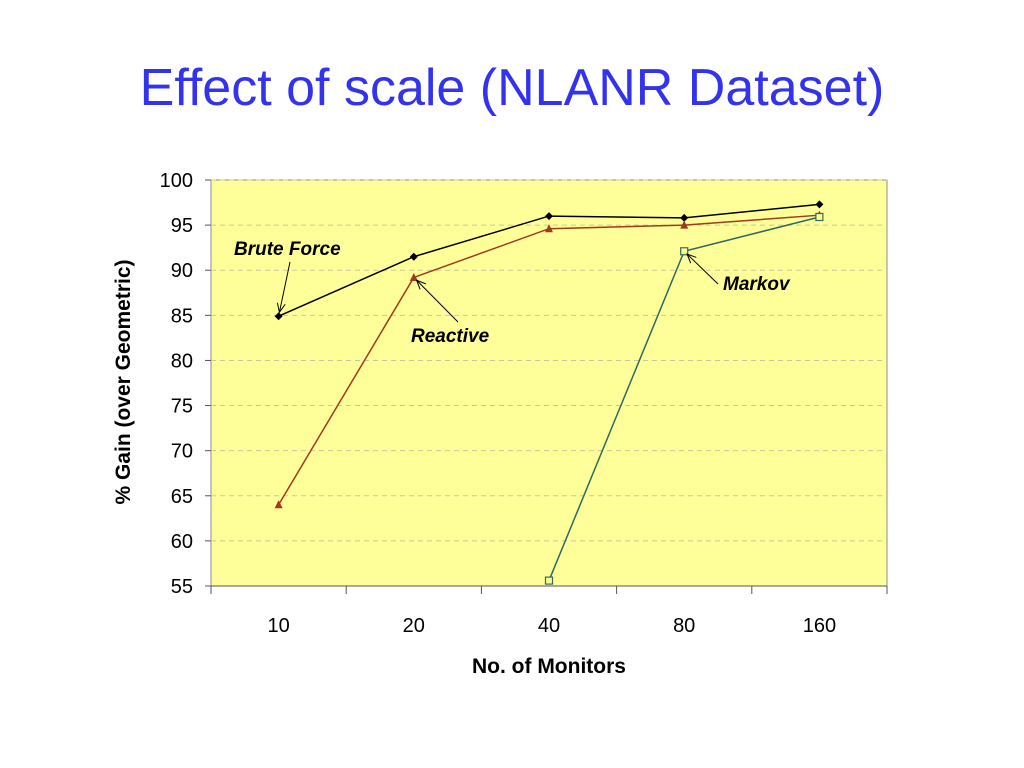 The width and height of the screenshot is (1024, 768). What do you see at coordinates (182, 407) in the screenshot?
I see `y-tick-label: 75` at bounding box center [182, 407].